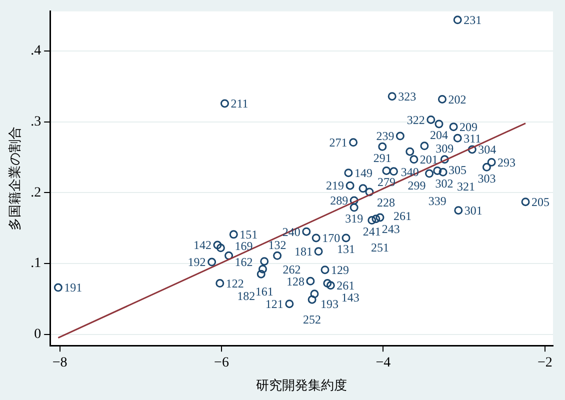 This screenshot has width=565, height=400. Describe the element at coordinates (264, 291) in the screenshot. I see `annotation: 161` at that location.